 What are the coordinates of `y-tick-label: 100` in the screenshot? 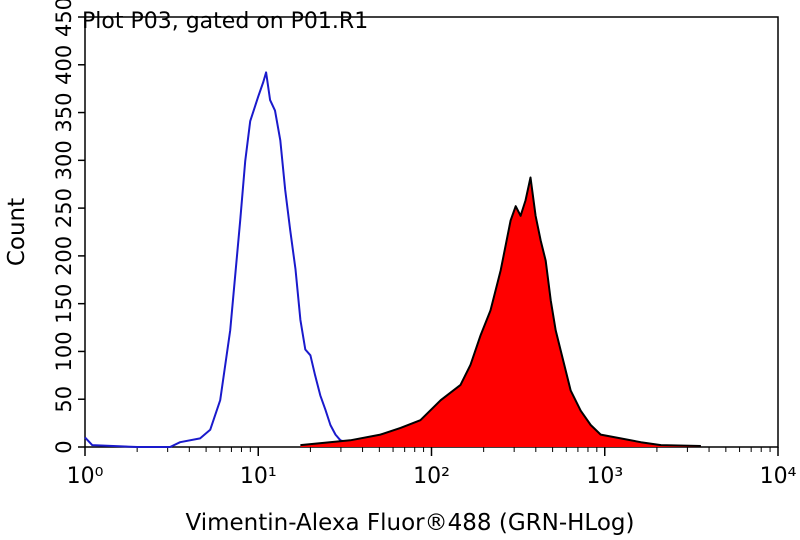 It's located at (64, 351).